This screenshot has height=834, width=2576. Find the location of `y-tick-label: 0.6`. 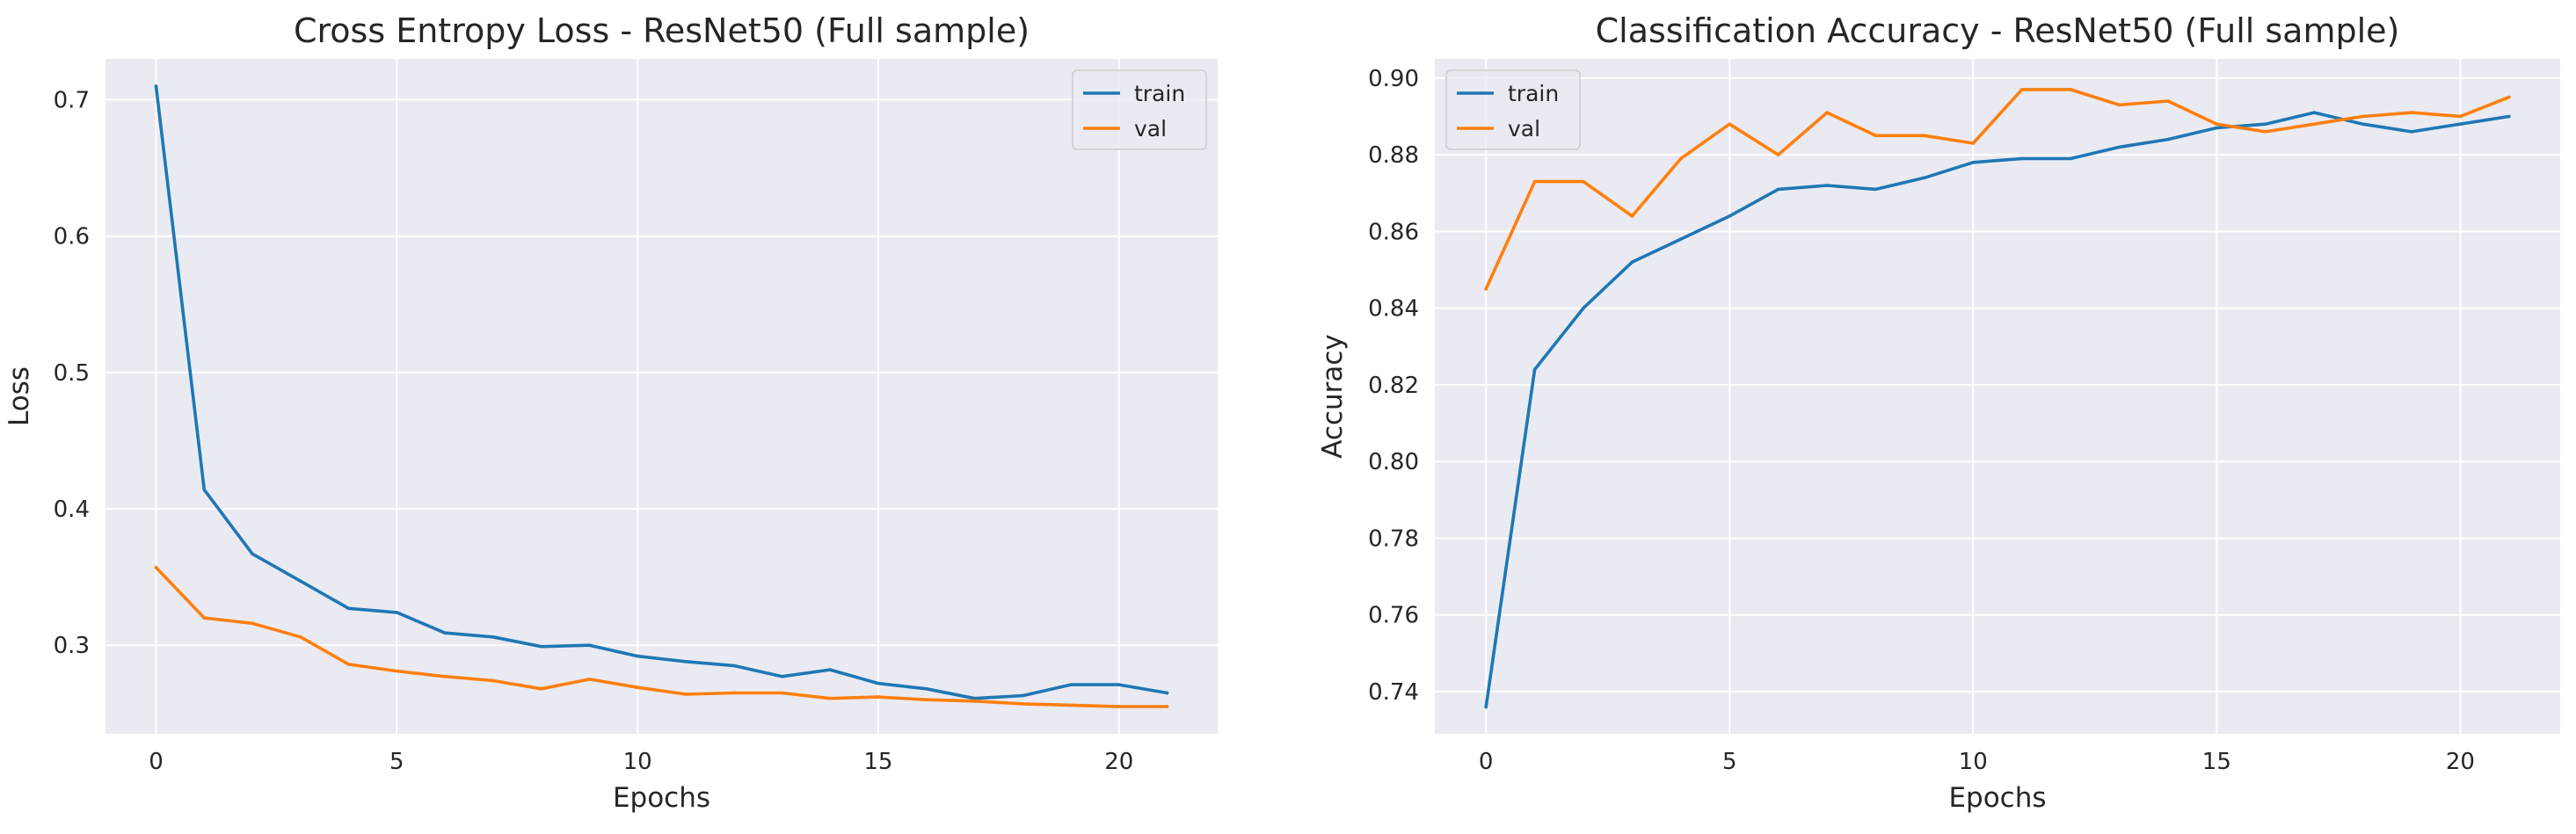

y-tick-label: 0.6 is located at coordinates (72, 237).